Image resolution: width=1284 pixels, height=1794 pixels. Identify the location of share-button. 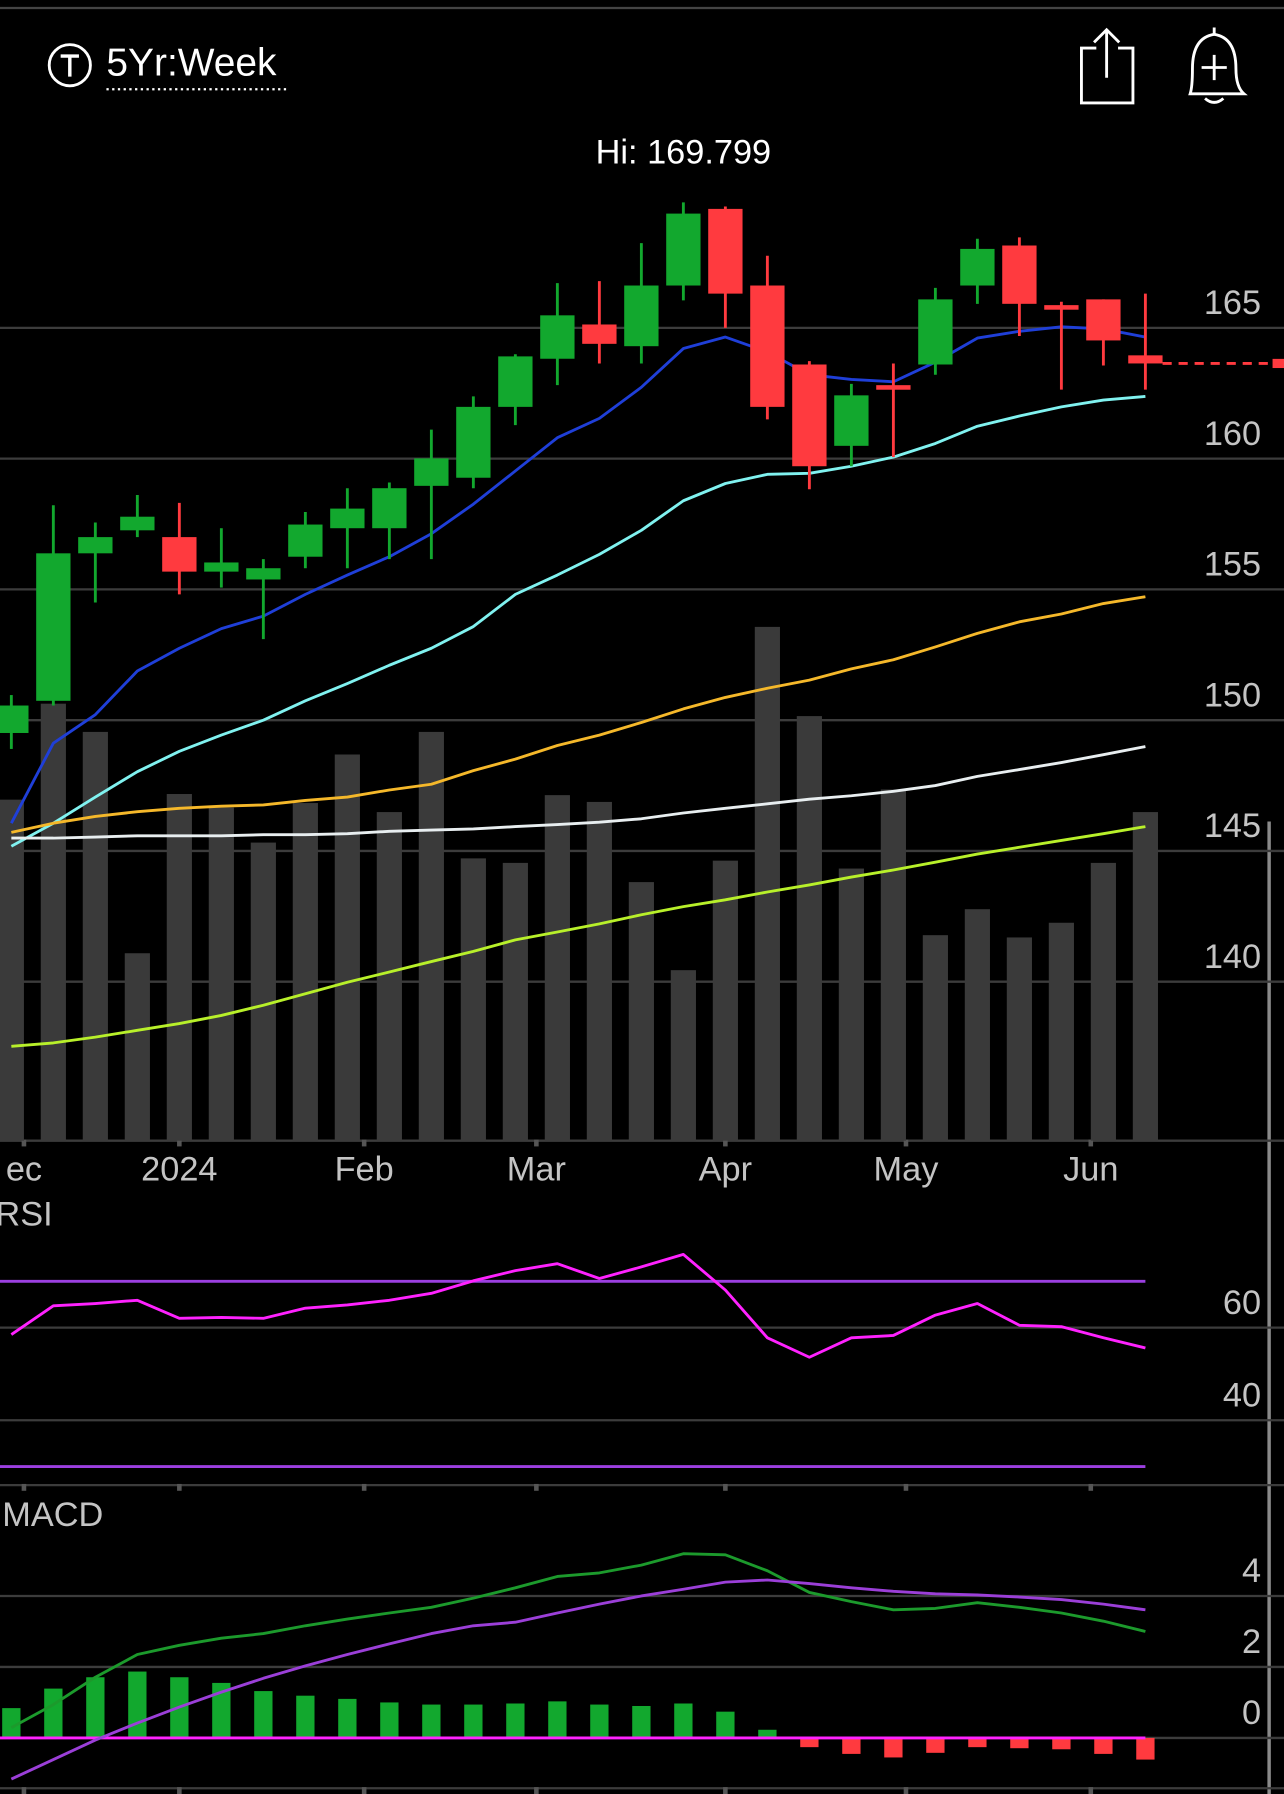
(1107, 66).